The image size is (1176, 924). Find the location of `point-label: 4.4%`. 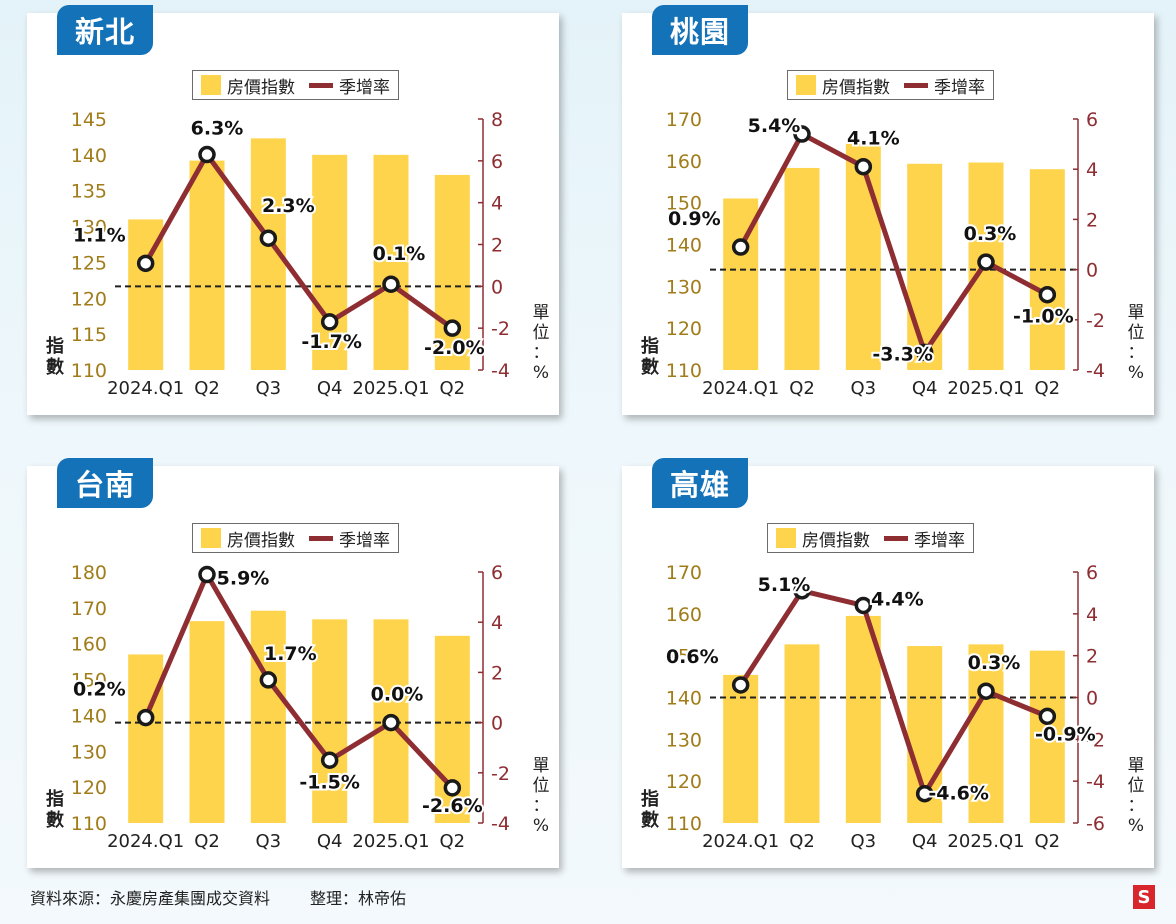

point-label: 4.4% is located at coordinates (897, 599).